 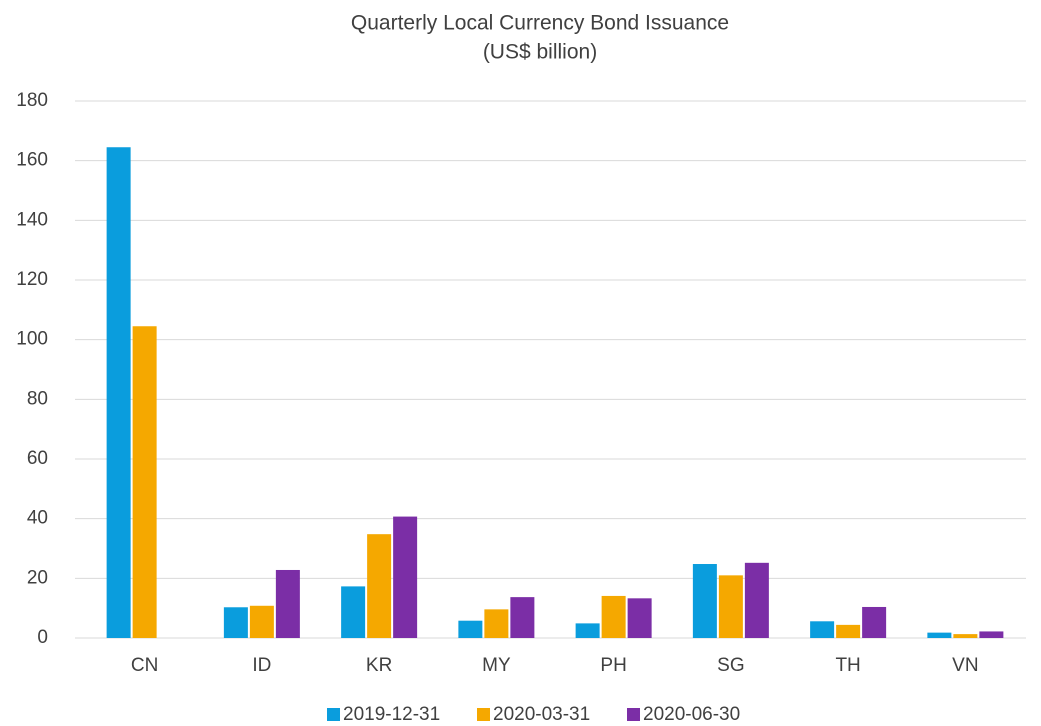 What do you see at coordinates (144, 665) in the screenshot?
I see `x-tick-label: CN` at bounding box center [144, 665].